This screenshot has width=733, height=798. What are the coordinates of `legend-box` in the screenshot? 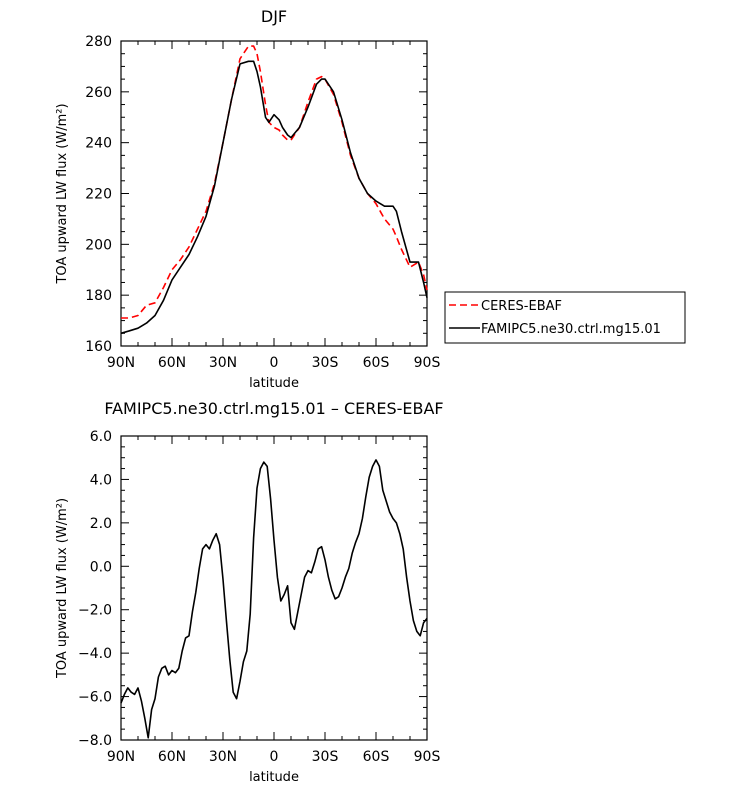 It's located at (565, 317).